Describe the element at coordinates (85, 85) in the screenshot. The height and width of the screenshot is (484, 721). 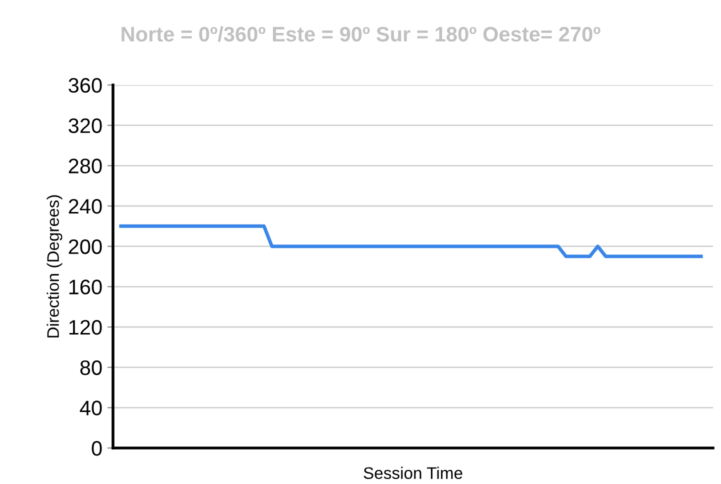
I see `y-tick-label: 360` at that location.